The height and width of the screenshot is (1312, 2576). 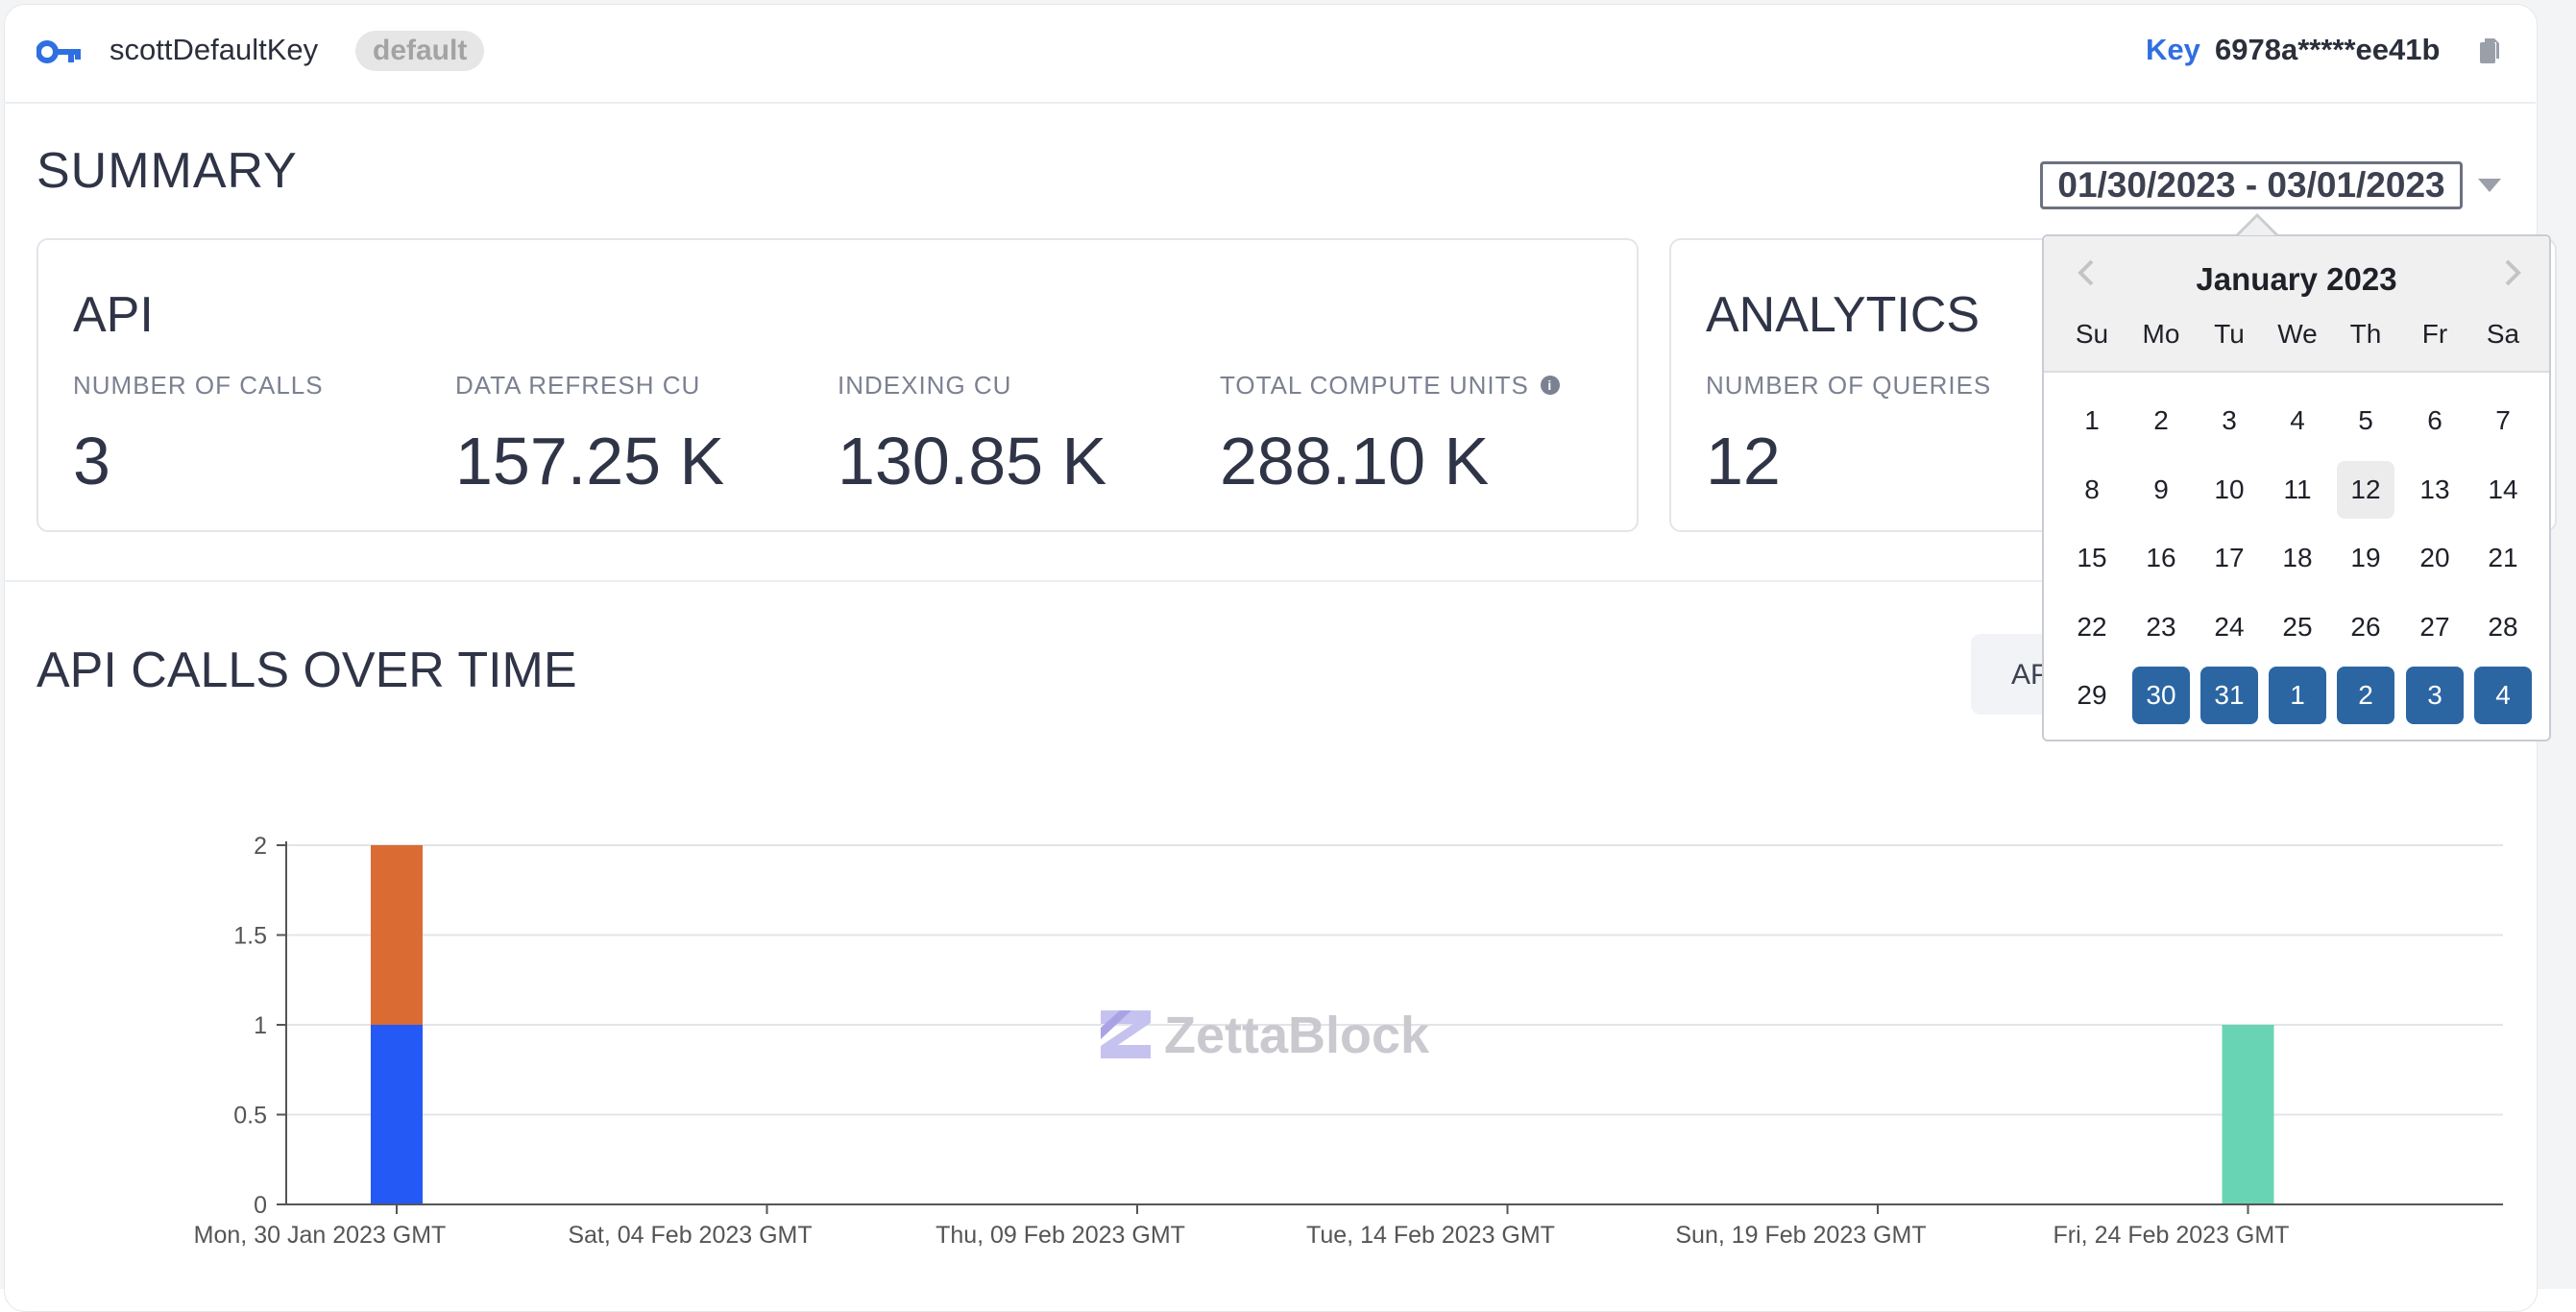 What do you see at coordinates (2251, 185) in the screenshot?
I see `date-range-input: 01/30/2023 - 03/01/2023` at bounding box center [2251, 185].